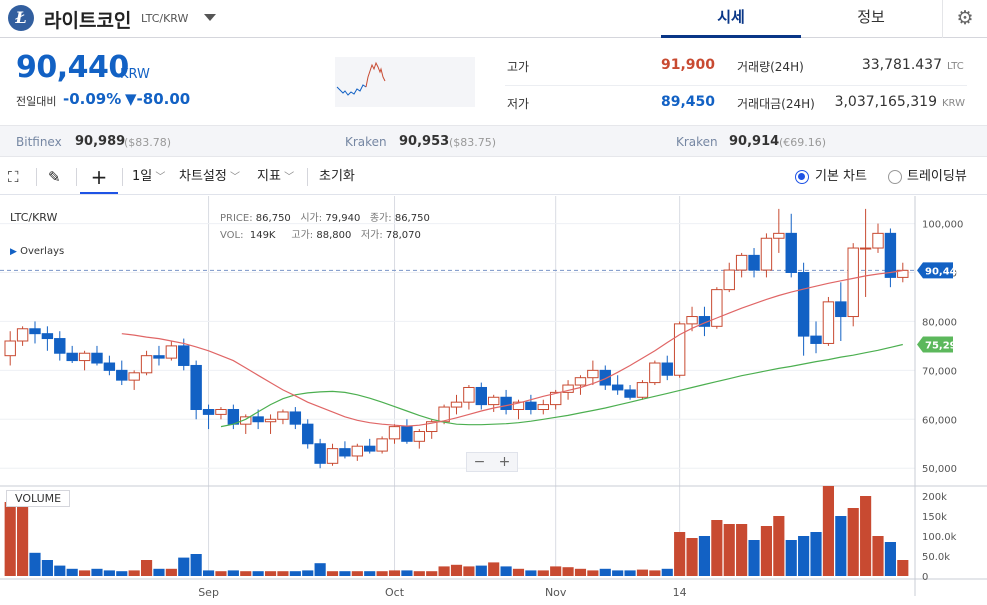  I want to click on ma-price-tag: 75,294, so click(944, 345).